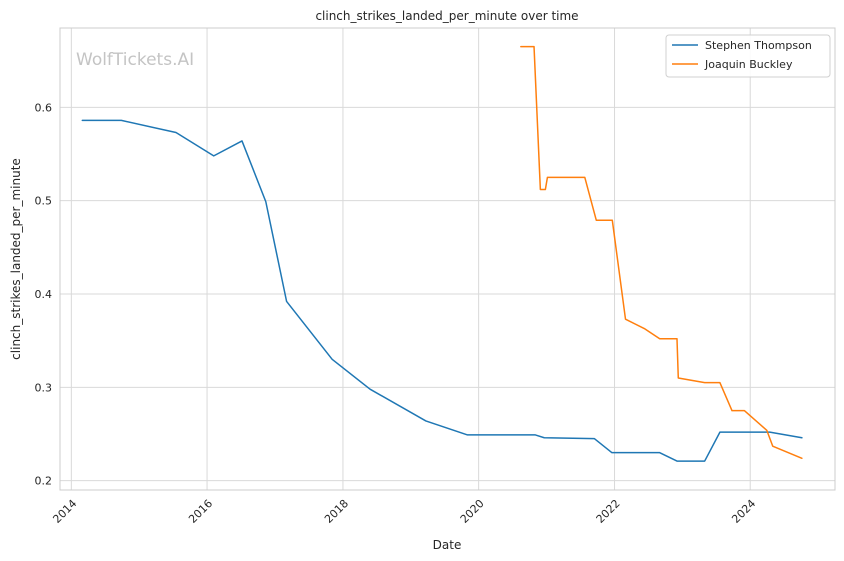  I want to click on y-tick-label: 0.2, so click(44, 481).